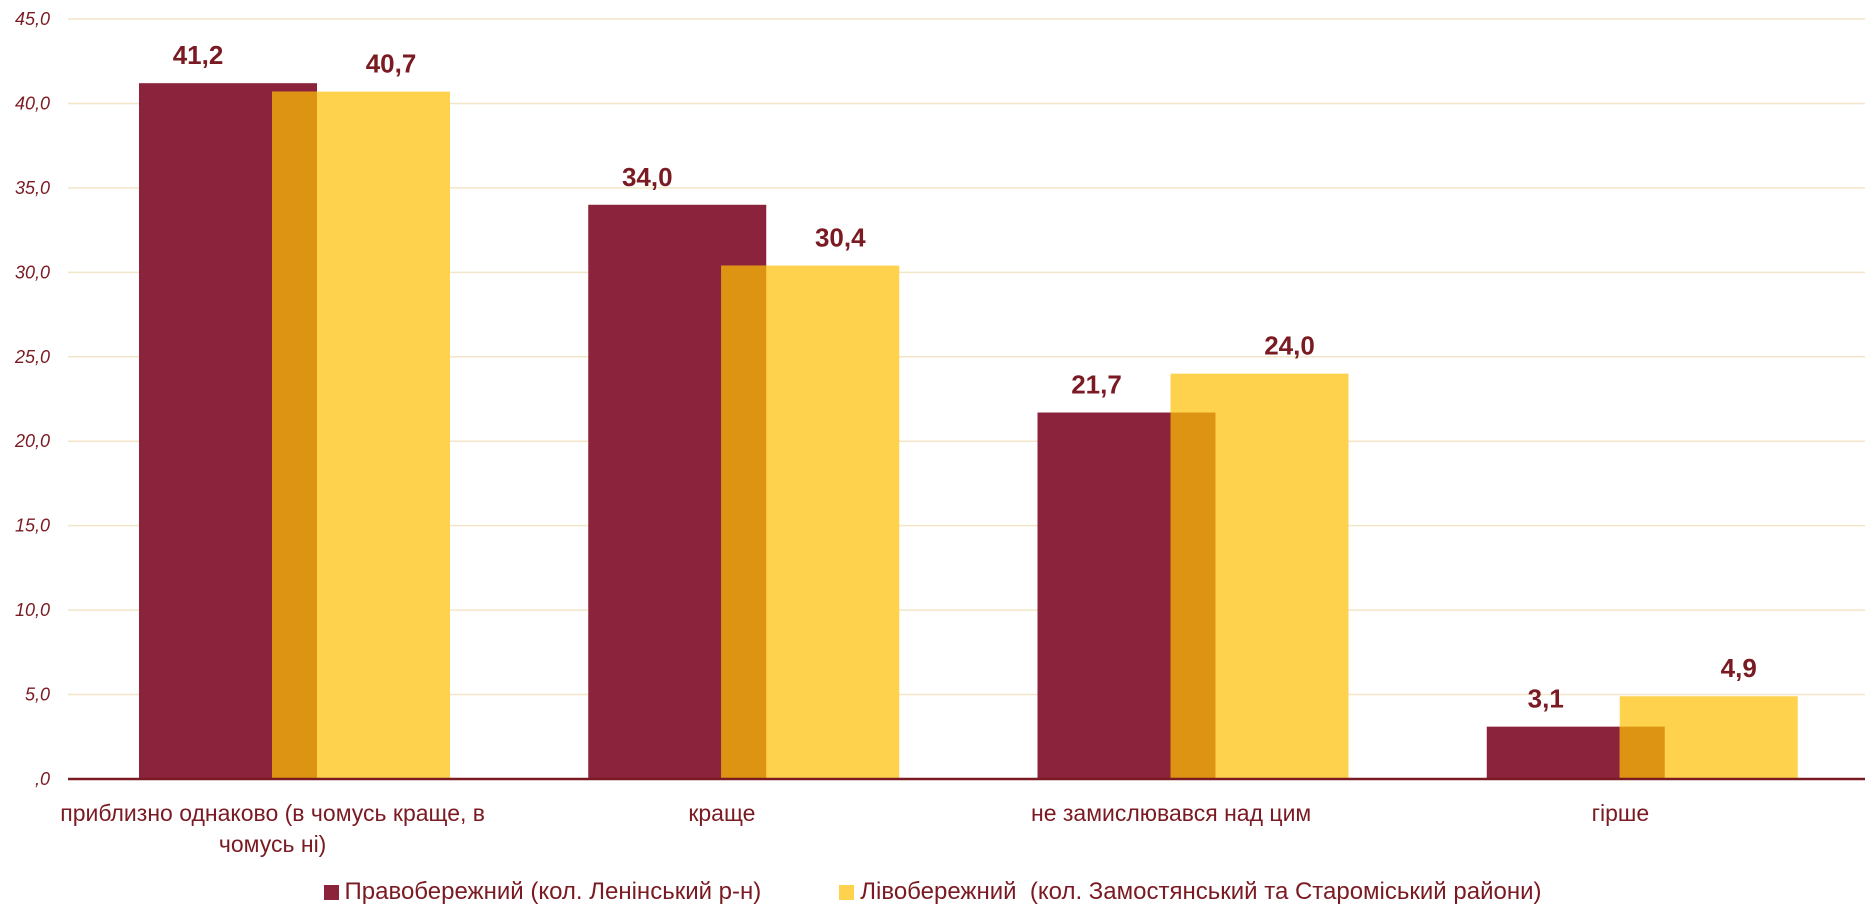 This screenshot has width=1865, height=912. Describe the element at coordinates (1621, 813) in the screenshot. I see `category-label: гірше` at that location.